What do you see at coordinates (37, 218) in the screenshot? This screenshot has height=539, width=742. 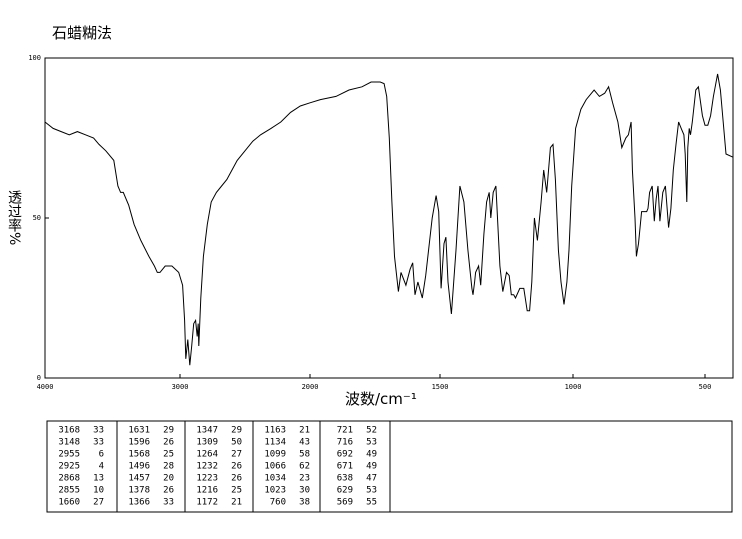 I see `y-tick-label: 50` at bounding box center [37, 218].